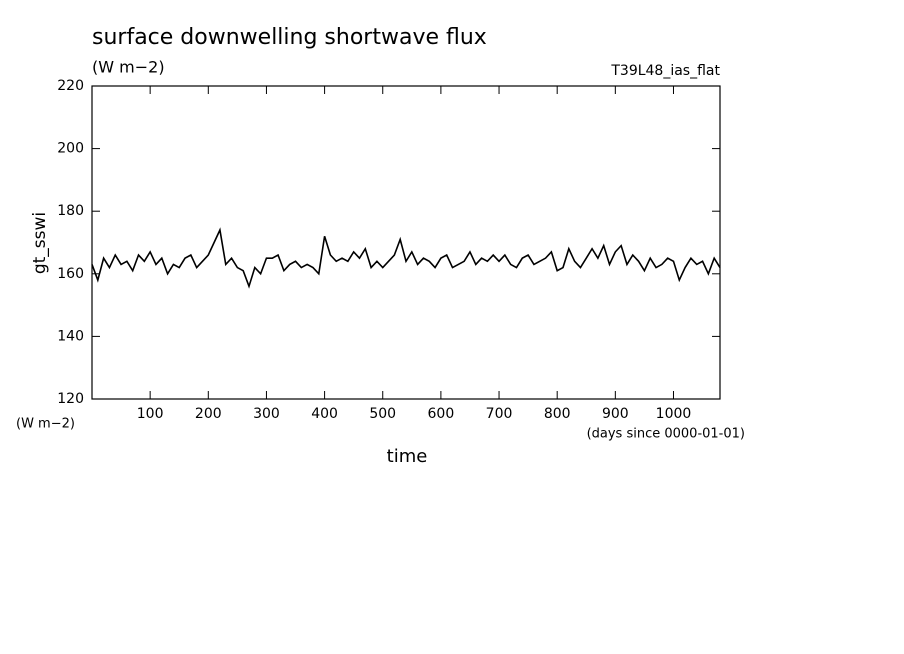 This screenshot has height=654, width=904. Describe the element at coordinates (674, 414) in the screenshot. I see `x-tick-label: 1000` at that location.